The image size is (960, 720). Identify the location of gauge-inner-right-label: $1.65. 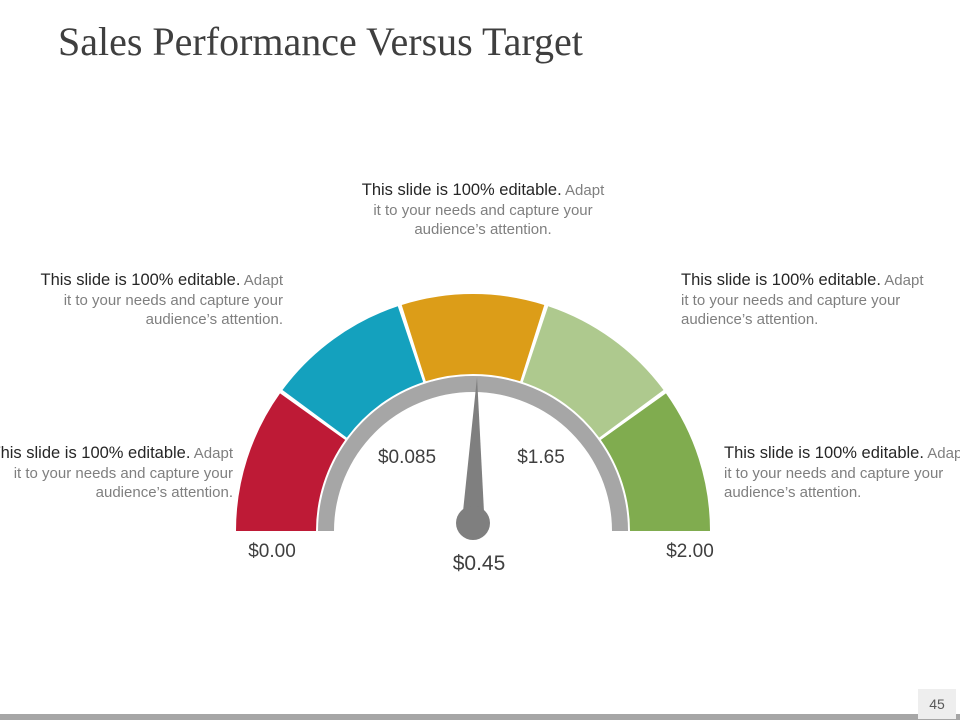
(541, 457).